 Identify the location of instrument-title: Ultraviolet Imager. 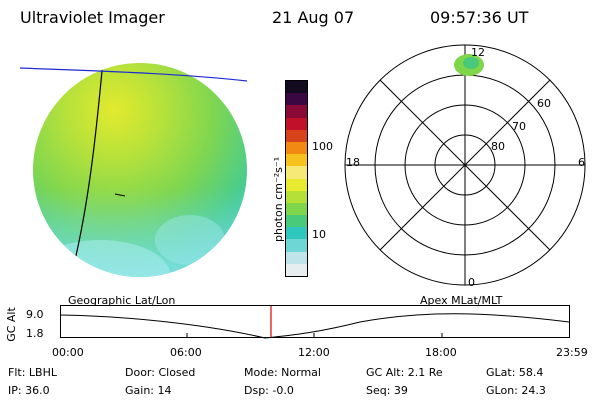
(92, 17).